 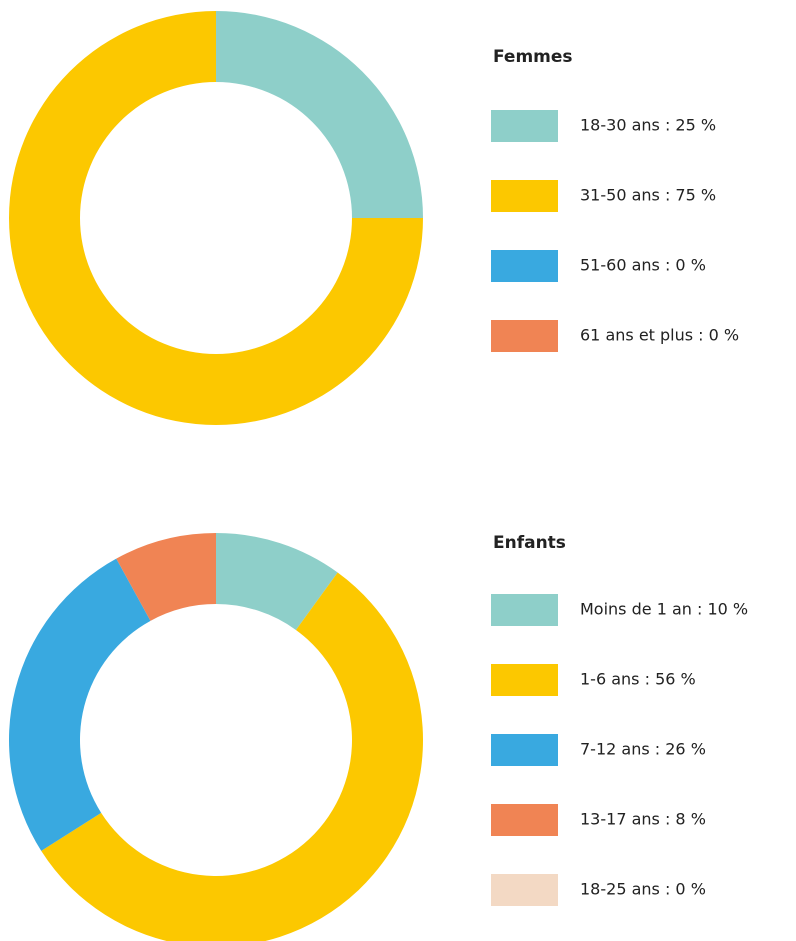 I want to click on legend-title: Enfants, so click(x=529, y=543).